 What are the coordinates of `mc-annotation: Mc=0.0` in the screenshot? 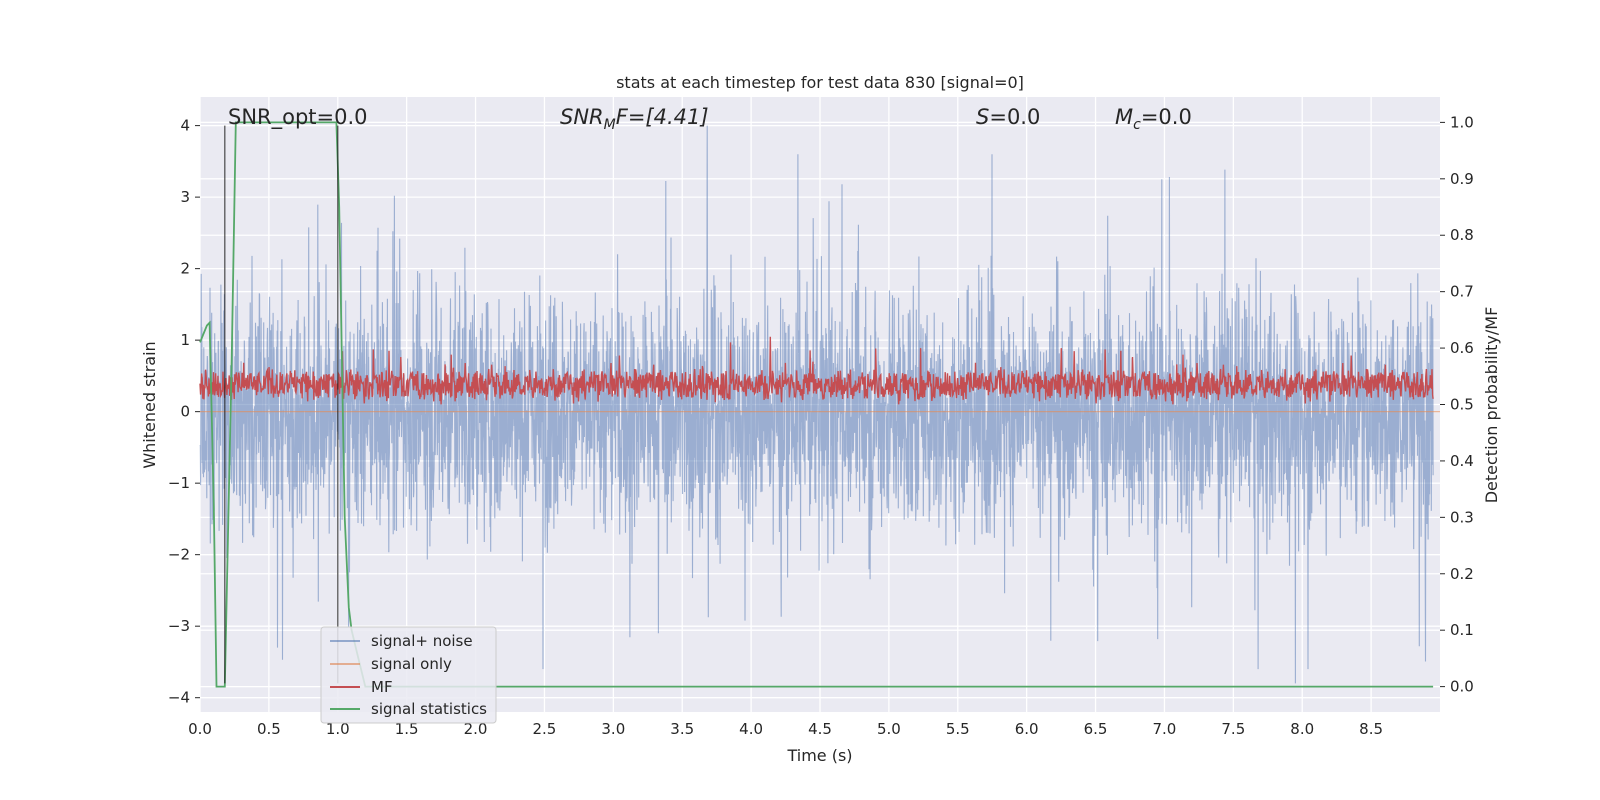 It's located at (1153, 119).